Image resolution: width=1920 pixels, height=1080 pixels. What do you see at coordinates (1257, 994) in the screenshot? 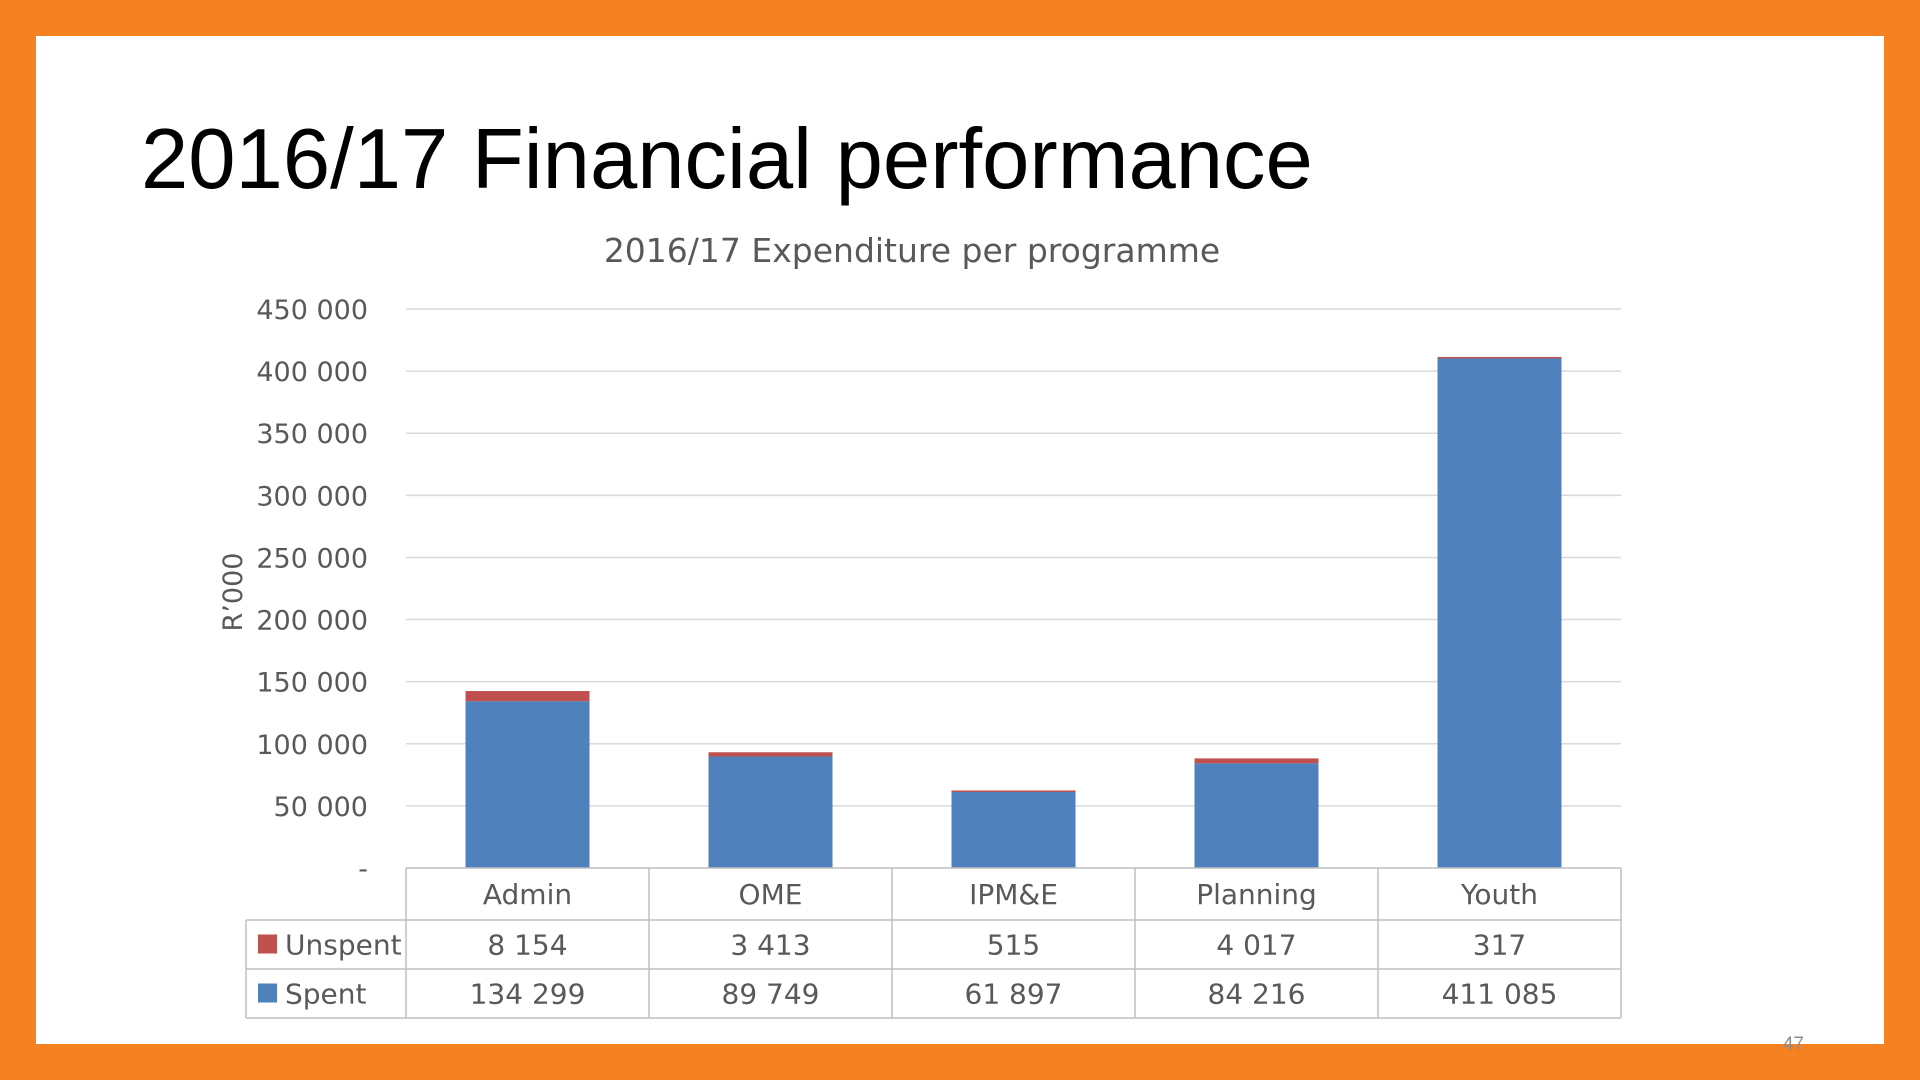
I see `spent-value: 84 216` at bounding box center [1257, 994].